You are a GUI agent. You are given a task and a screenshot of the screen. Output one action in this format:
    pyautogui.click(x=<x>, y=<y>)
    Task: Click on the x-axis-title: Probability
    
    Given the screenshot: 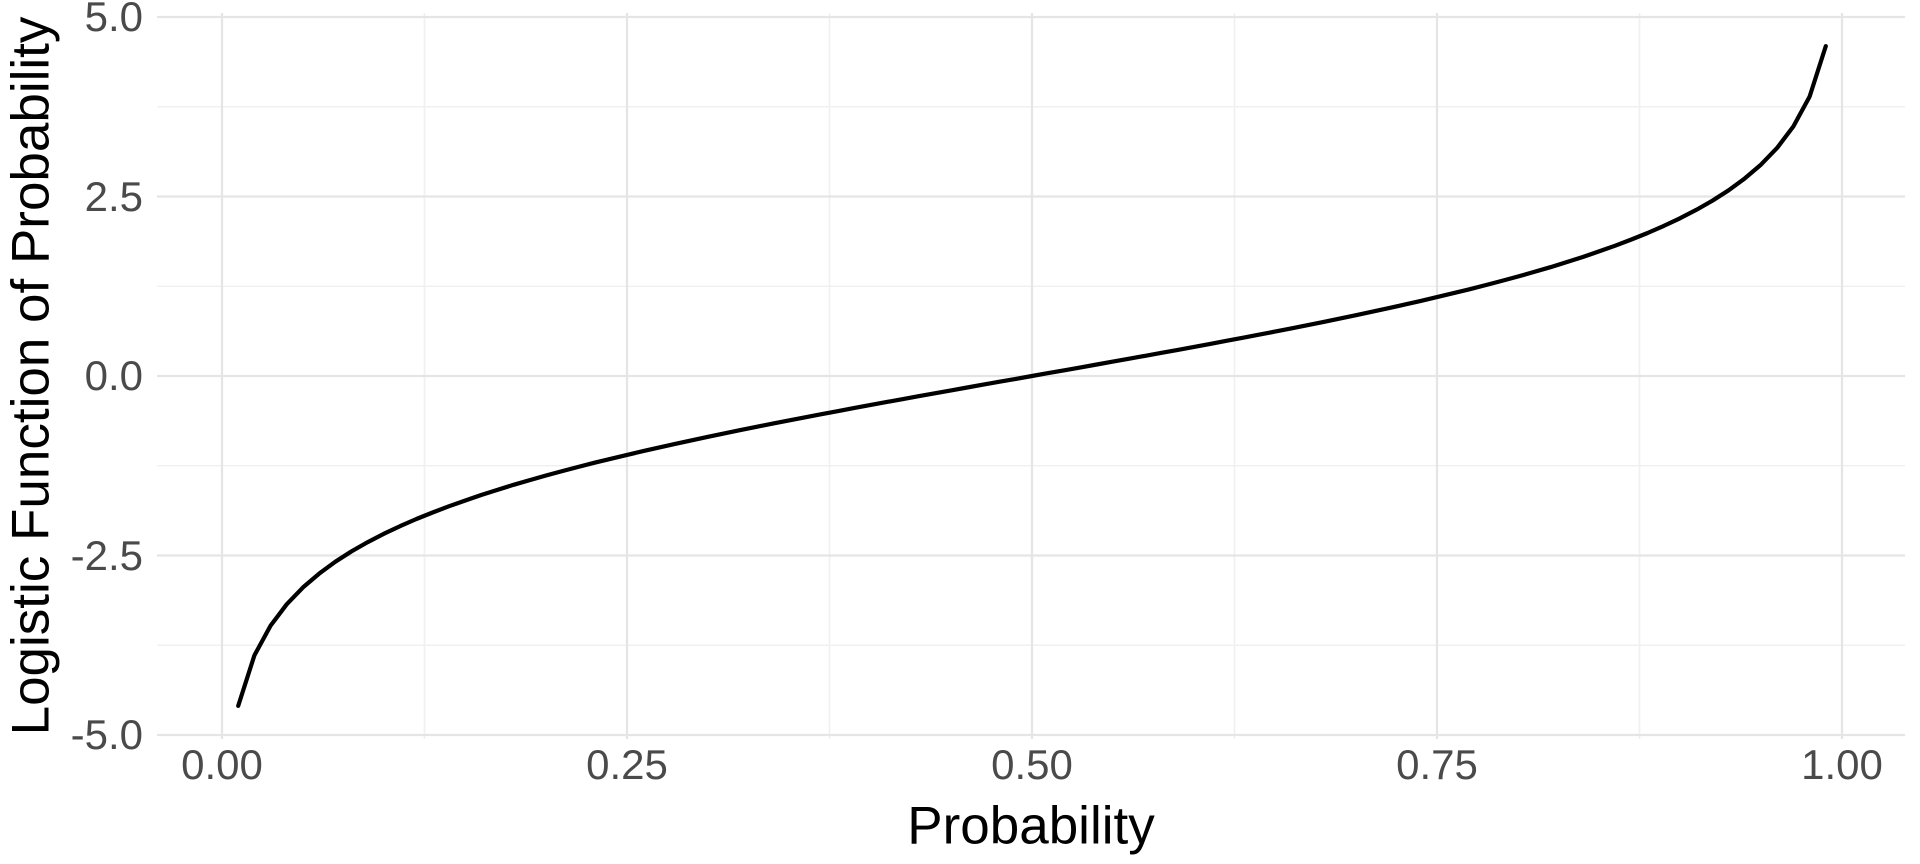 What is the action you would take?
    pyautogui.click(x=1031, y=826)
    